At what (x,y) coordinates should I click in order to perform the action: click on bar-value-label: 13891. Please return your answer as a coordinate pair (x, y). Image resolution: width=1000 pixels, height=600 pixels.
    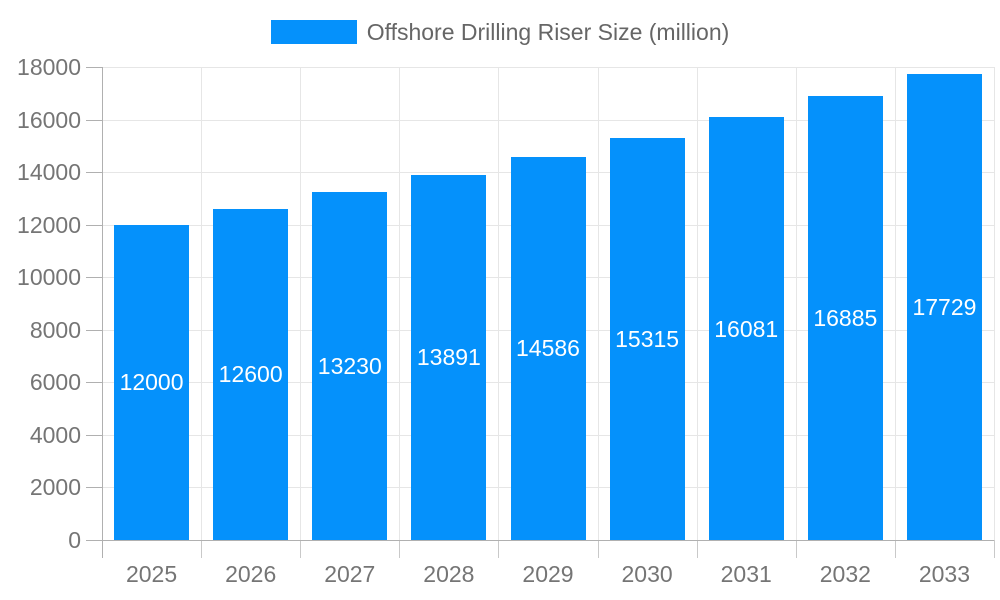
    Looking at the image, I should click on (448, 357).